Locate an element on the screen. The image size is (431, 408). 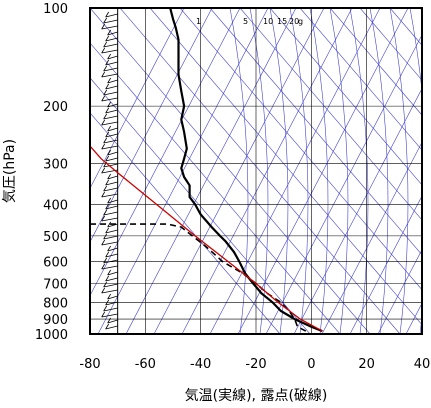
mixing-ratio-label: 10 is located at coordinates (268, 21).